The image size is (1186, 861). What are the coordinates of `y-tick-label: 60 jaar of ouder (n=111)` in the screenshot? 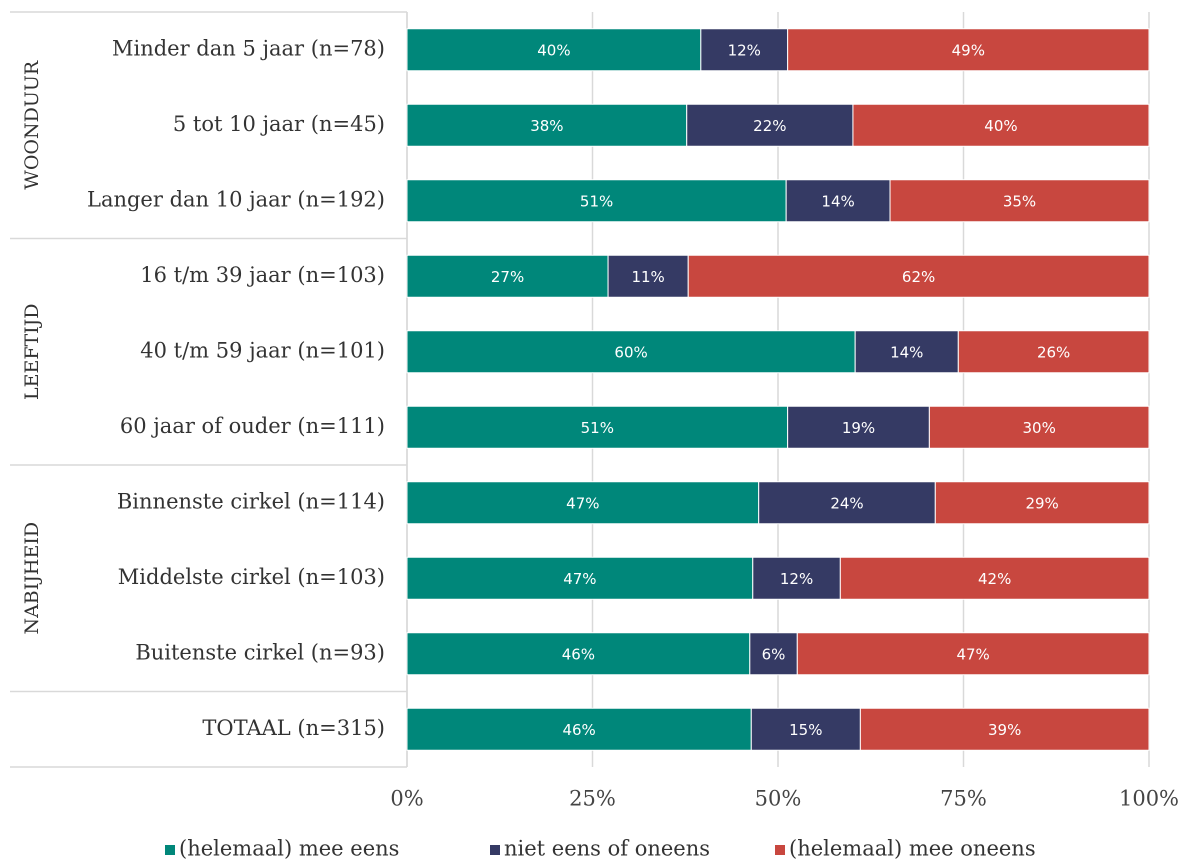 It's located at (252, 426).